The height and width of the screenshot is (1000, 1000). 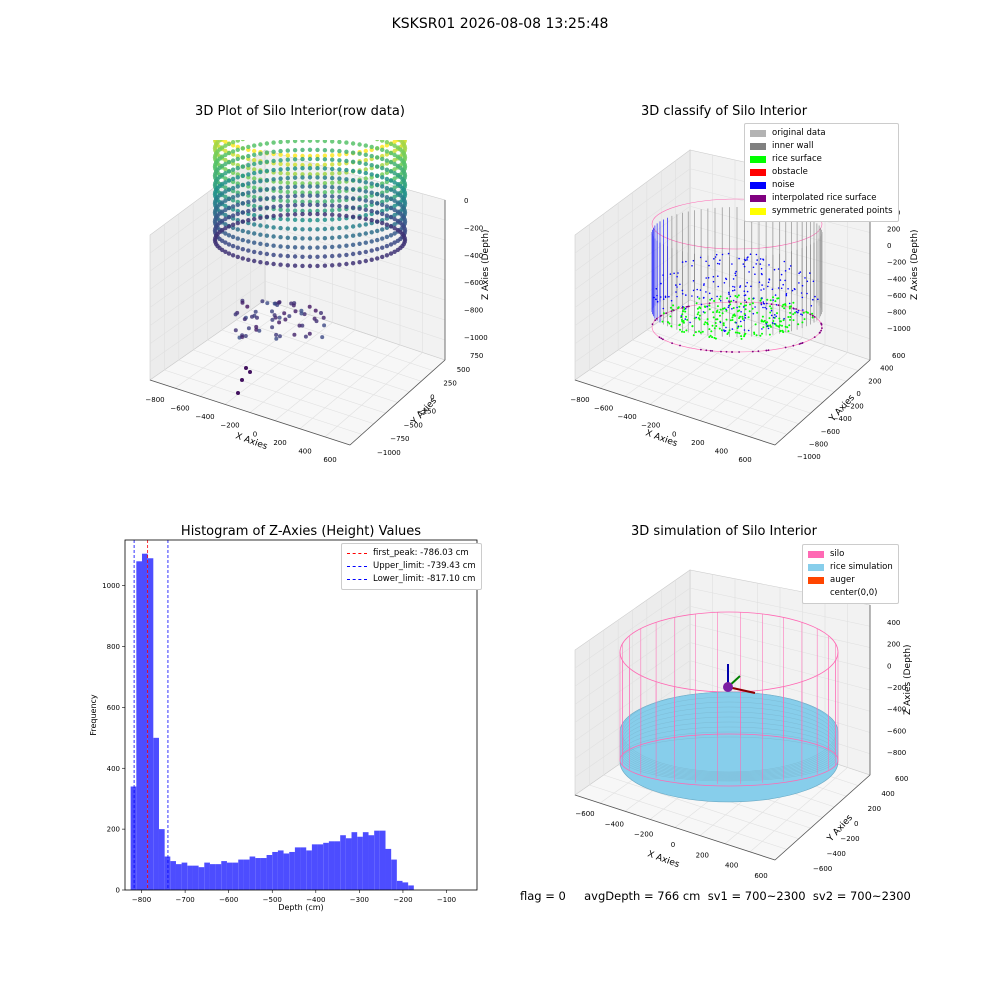 What do you see at coordinates (896, 688) in the screenshot?
I see `sim-z-tick-label: −200` at bounding box center [896, 688].